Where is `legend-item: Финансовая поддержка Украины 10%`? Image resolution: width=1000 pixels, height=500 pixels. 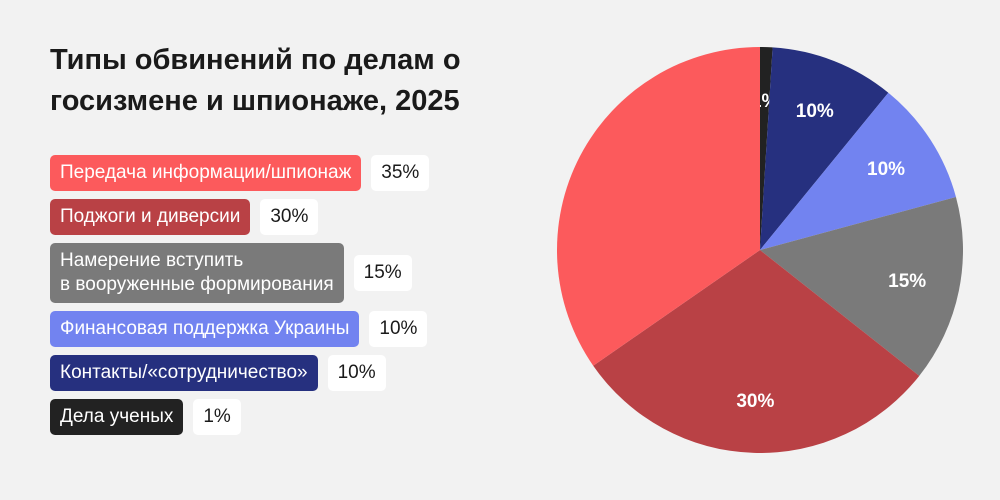
legend-item: Финансовая поддержка Украины 10% is located at coordinates (239, 329).